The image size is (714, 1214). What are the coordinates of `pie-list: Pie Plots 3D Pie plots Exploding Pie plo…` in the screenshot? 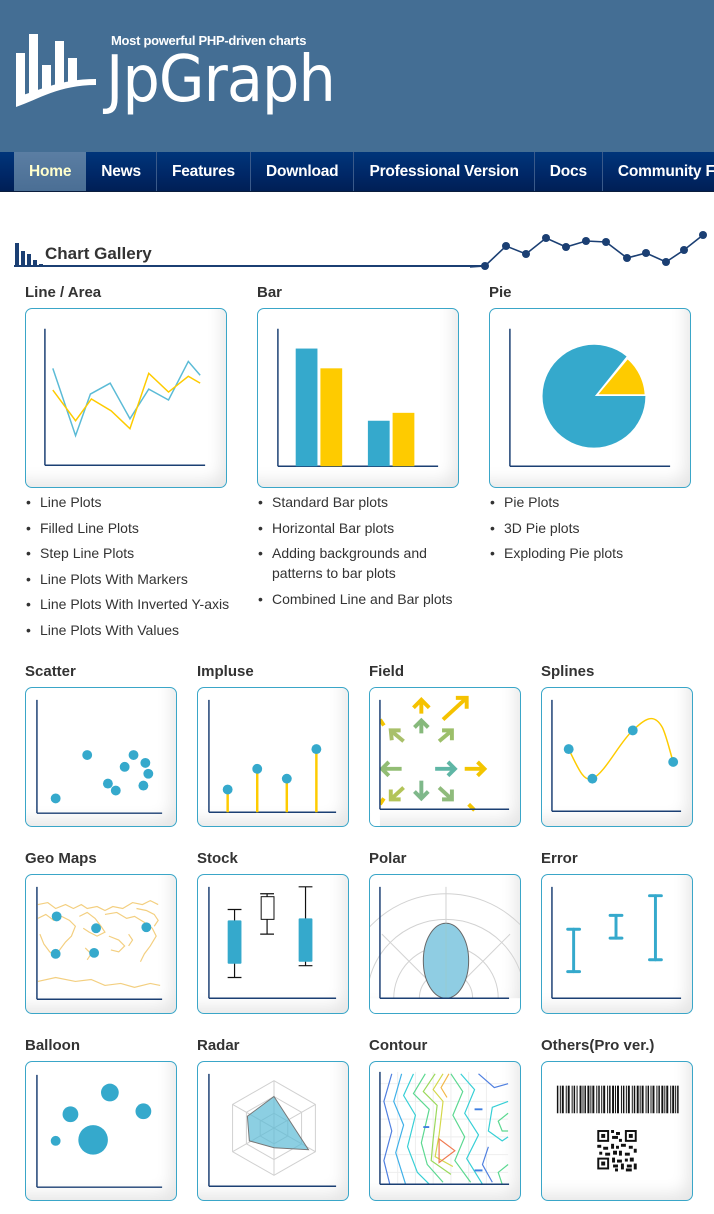 It's located at (589, 530).